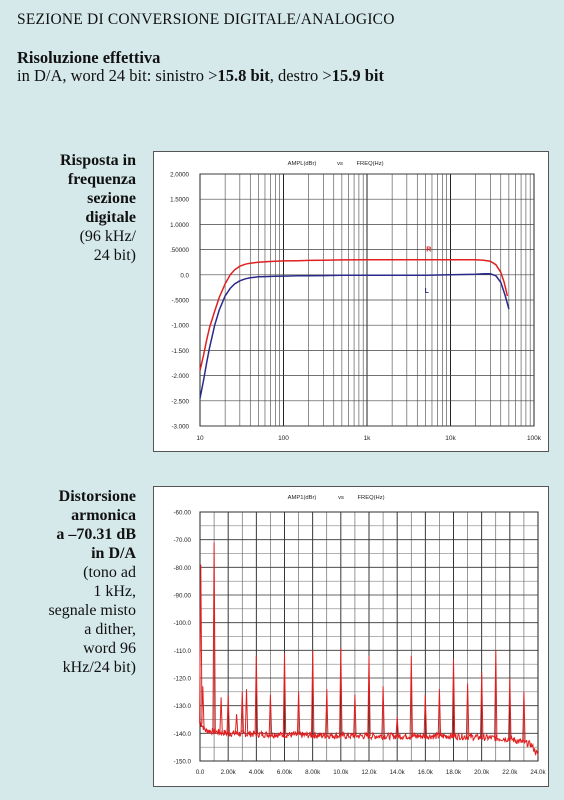 The width and height of the screenshot is (564, 800). Describe the element at coordinates (182, 706) in the screenshot. I see `y-tick-label: -130.0` at that location.